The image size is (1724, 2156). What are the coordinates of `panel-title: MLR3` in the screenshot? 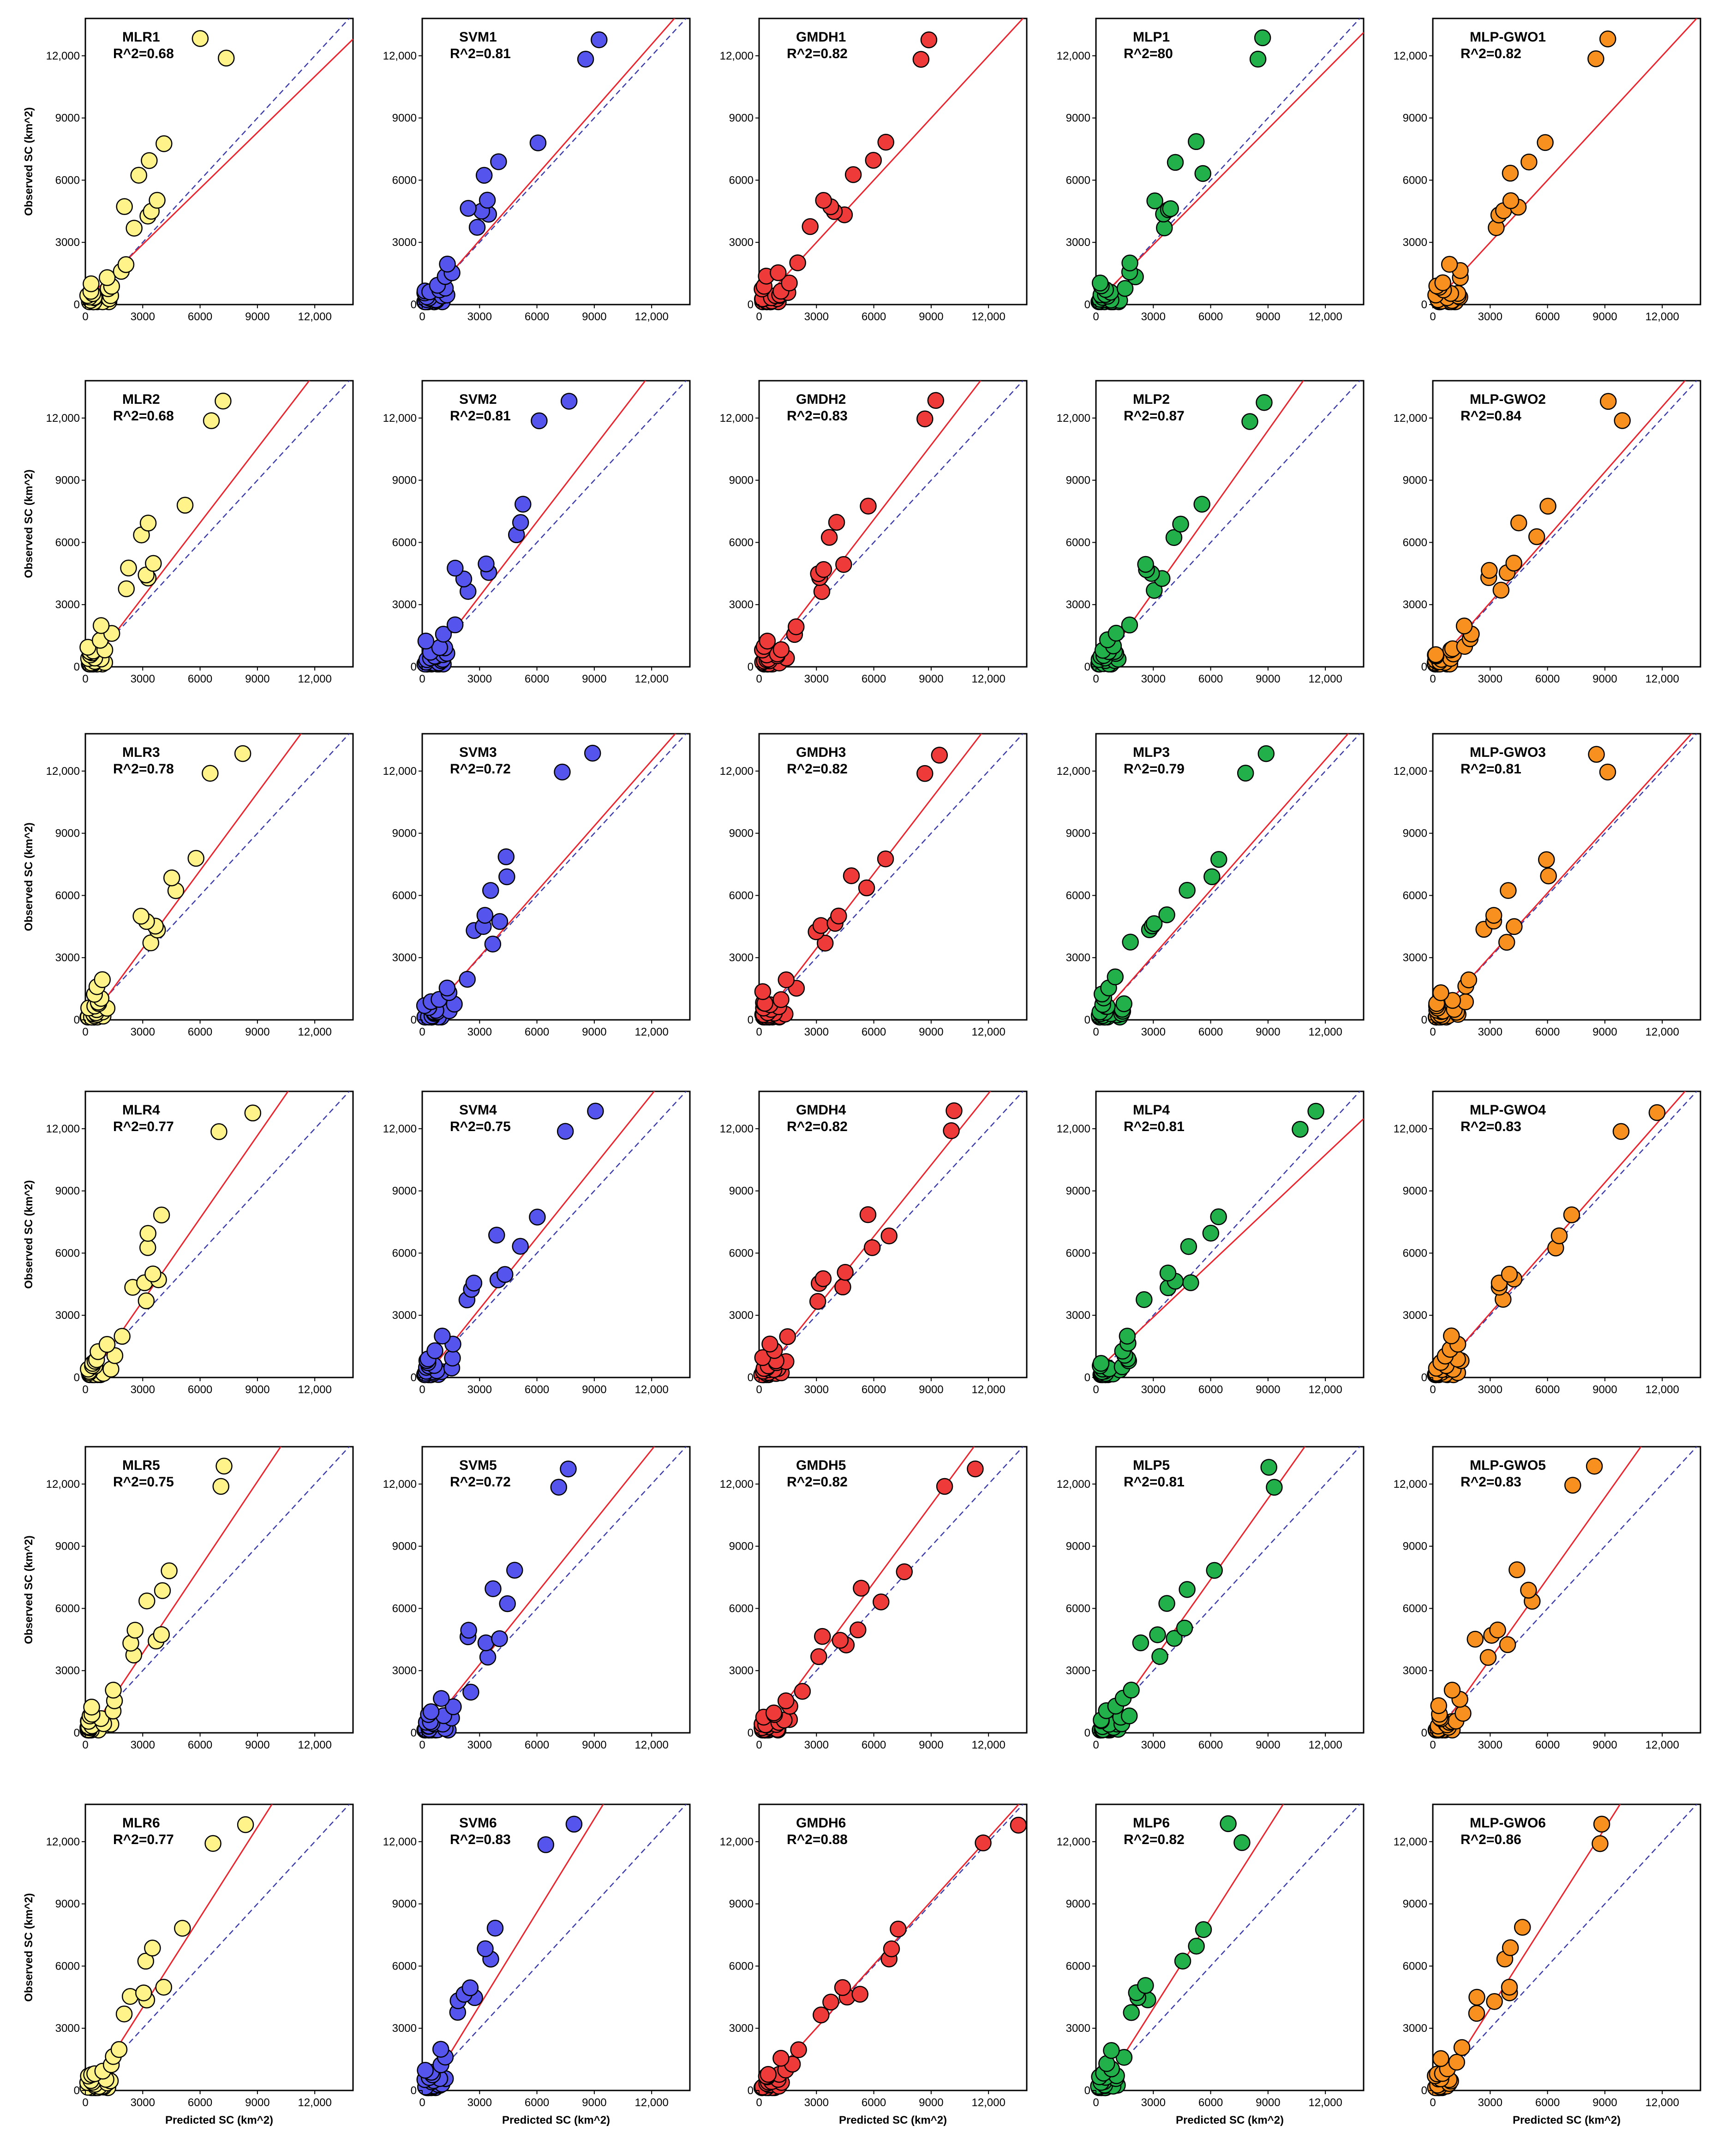 It's located at (141, 752).